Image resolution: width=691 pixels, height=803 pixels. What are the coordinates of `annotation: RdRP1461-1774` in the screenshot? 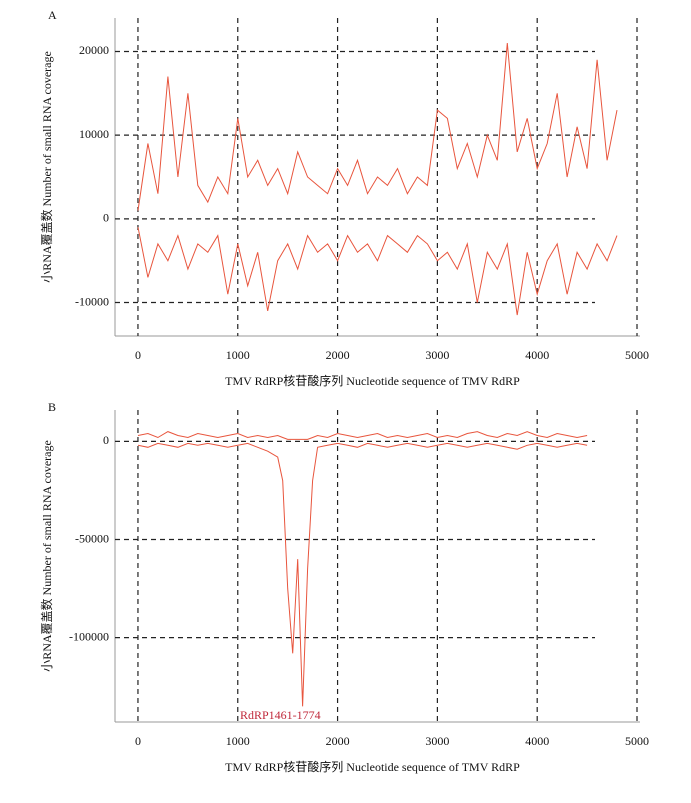 It's located at (280, 715).